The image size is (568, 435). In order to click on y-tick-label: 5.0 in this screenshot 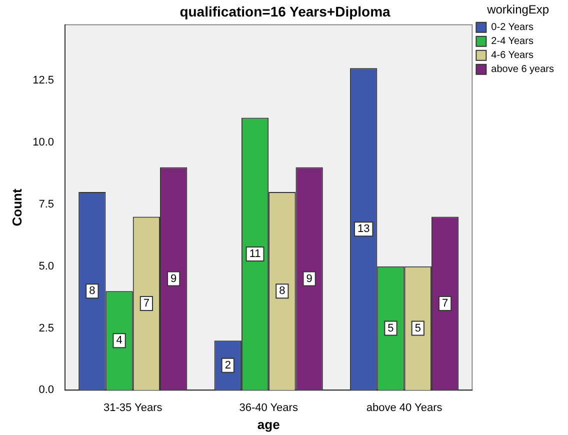, I will do `click(46, 266)`.